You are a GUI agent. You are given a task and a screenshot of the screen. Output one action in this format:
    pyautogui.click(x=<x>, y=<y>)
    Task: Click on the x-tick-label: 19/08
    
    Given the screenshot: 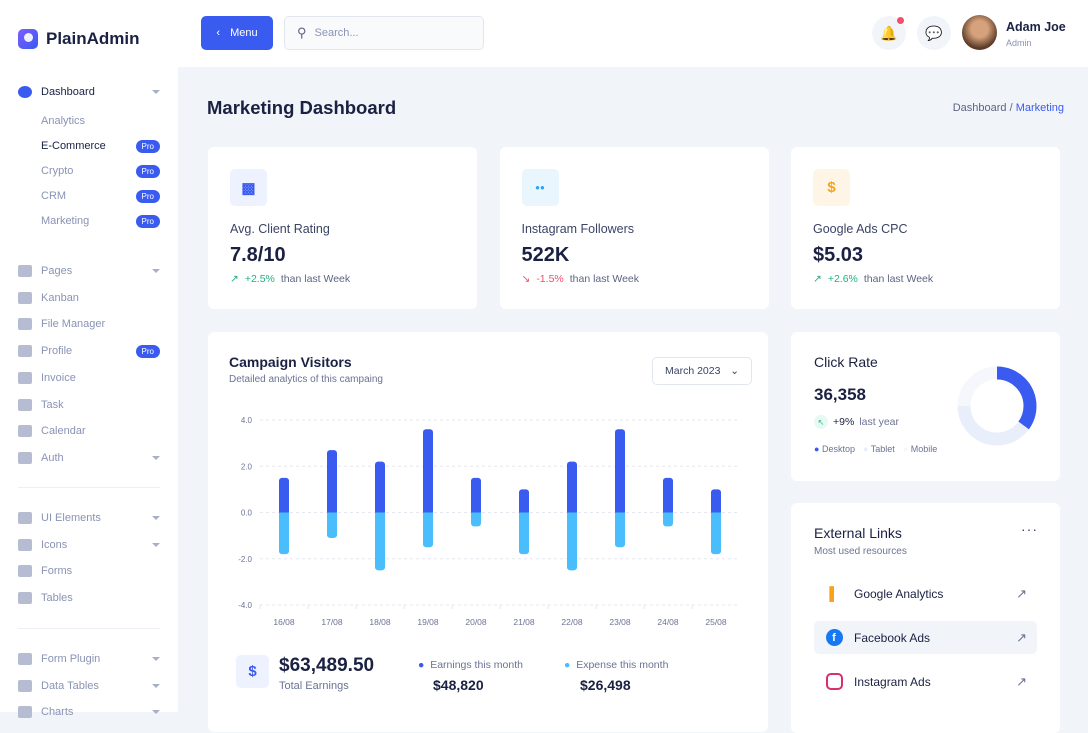 What is the action you would take?
    pyautogui.click(x=428, y=622)
    